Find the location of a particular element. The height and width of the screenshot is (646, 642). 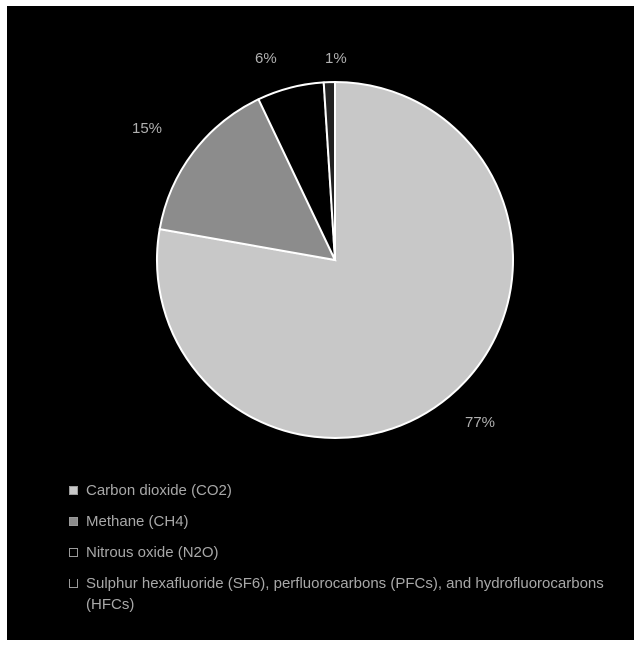

pie-label-methane: 15% is located at coordinates (147, 128).